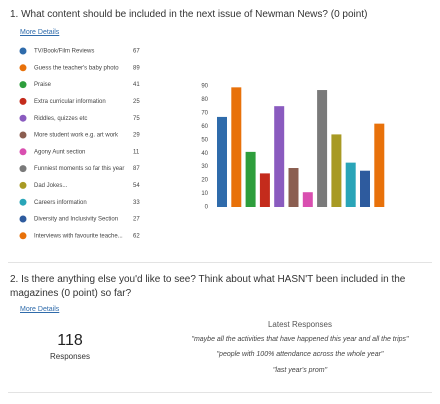 The width and height of the screenshot is (440, 404). Describe the element at coordinates (204, 140) in the screenshot. I see `y-tick-label: 50` at that location.